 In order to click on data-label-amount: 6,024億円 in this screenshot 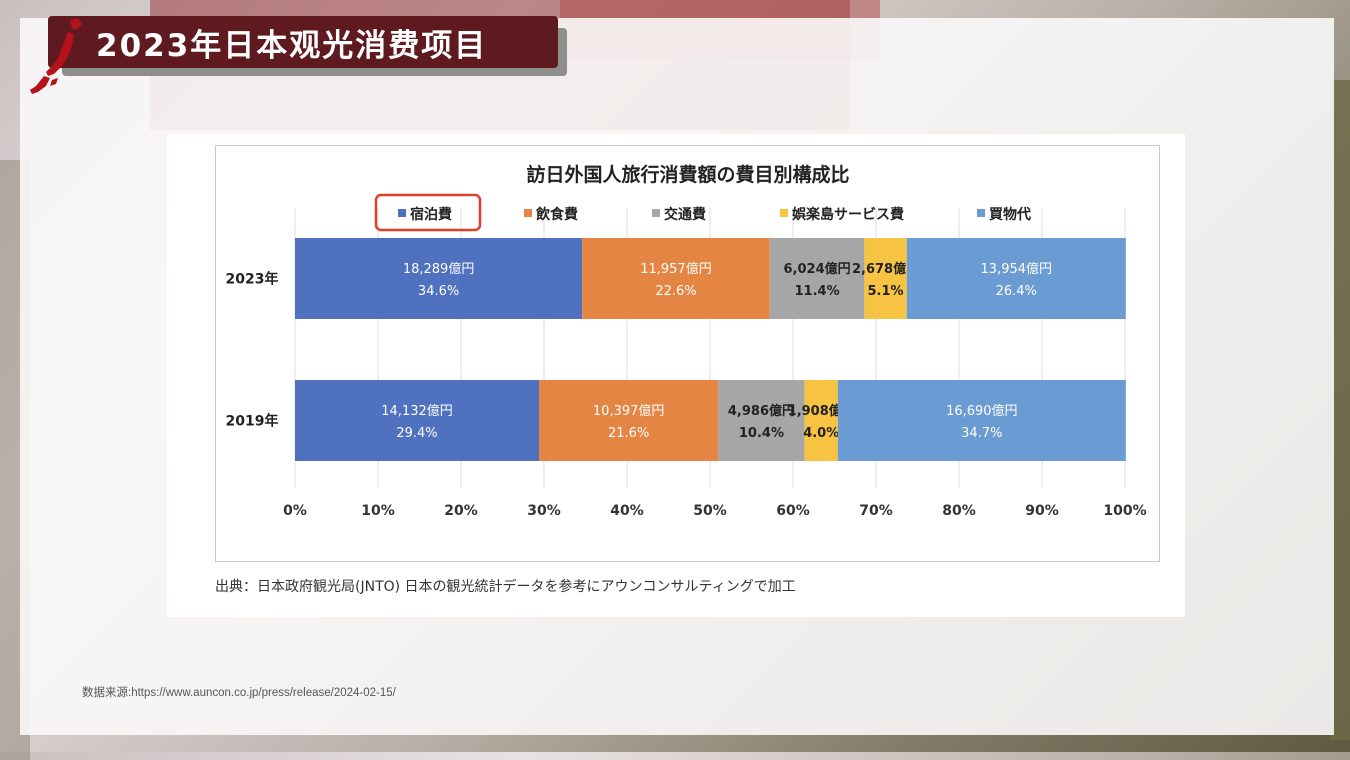, I will do `click(817, 269)`.